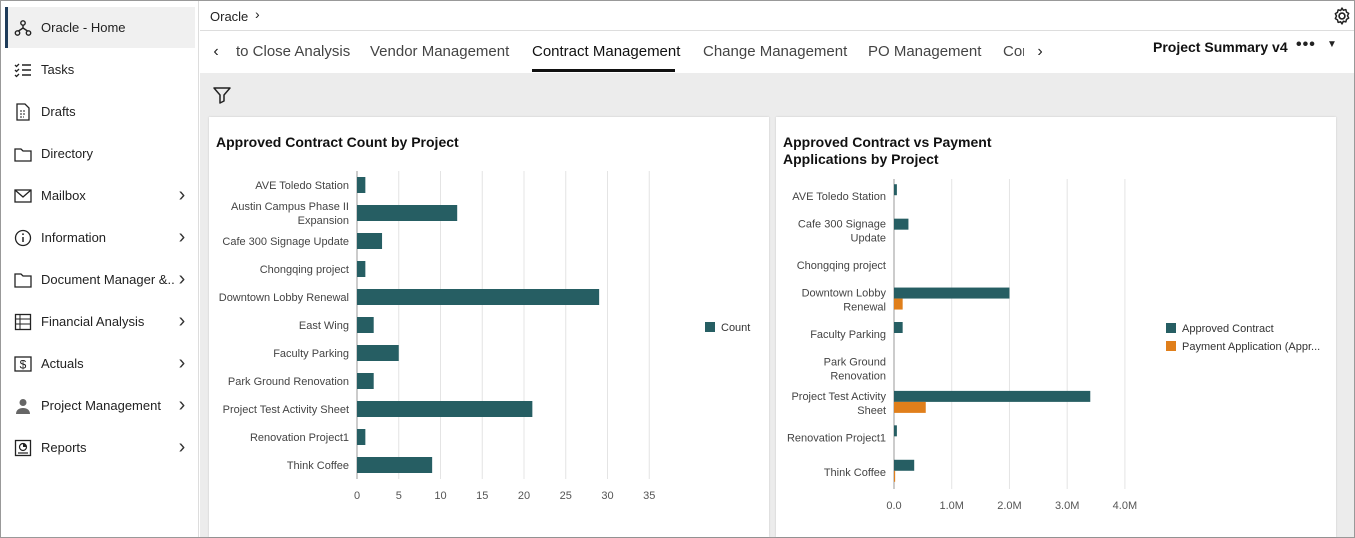 The height and width of the screenshot is (538, 1355). I want to click on person-icon, so click(23, 406).